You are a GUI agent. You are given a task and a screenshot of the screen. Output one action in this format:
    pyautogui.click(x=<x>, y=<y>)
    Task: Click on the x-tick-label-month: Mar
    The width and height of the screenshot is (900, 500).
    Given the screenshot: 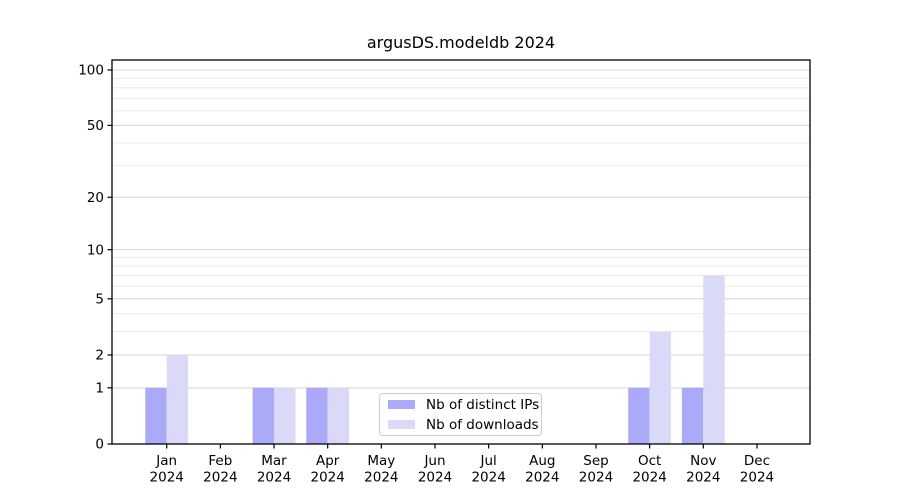 What is the action you would take?
    pyautogui.click(x=274, y=461)
    